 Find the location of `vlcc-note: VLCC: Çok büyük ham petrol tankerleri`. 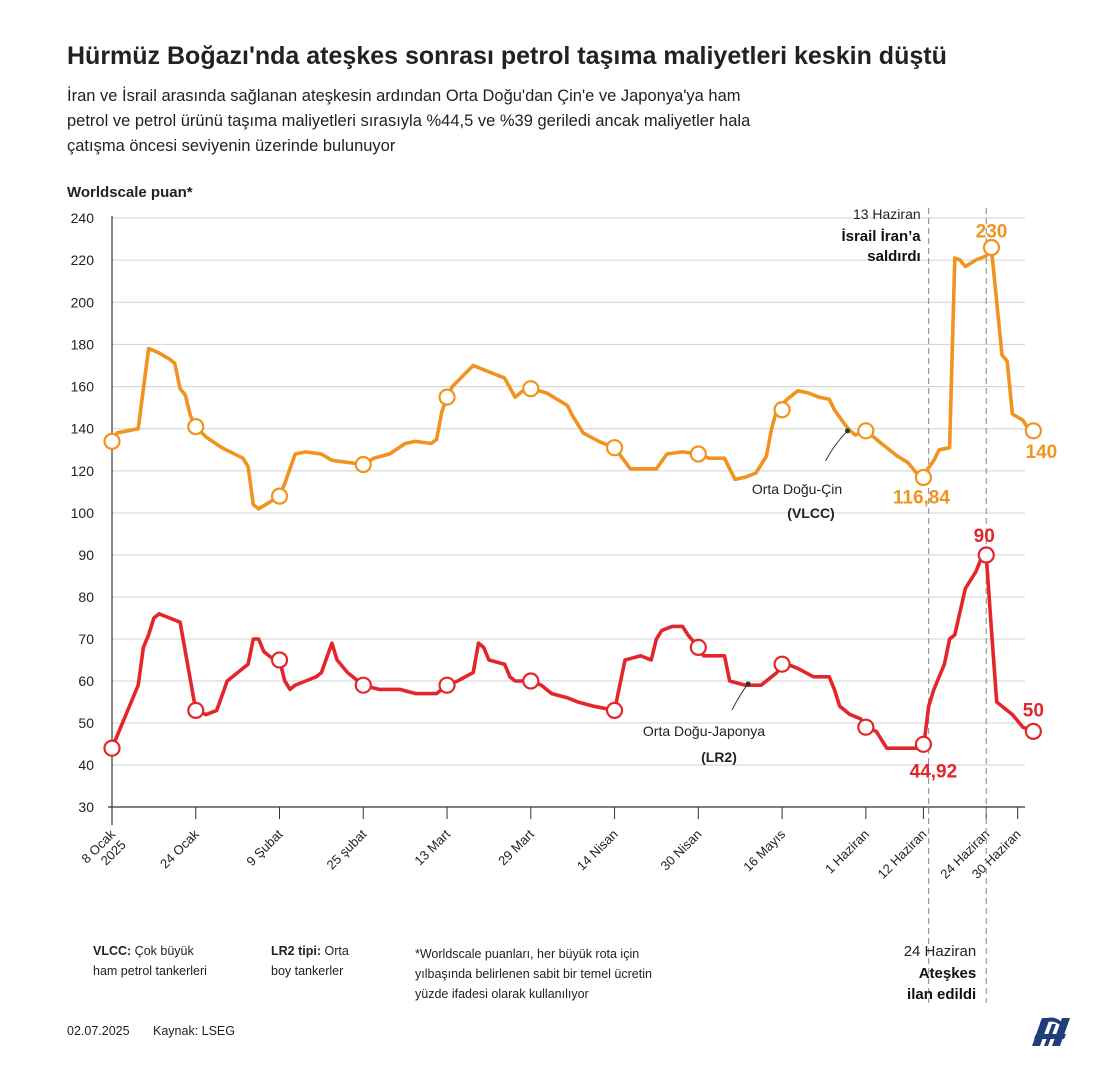

vlcc-note: VLCC: Çok büyük ham petrol tankerleri is located at coordinates (150, 961).